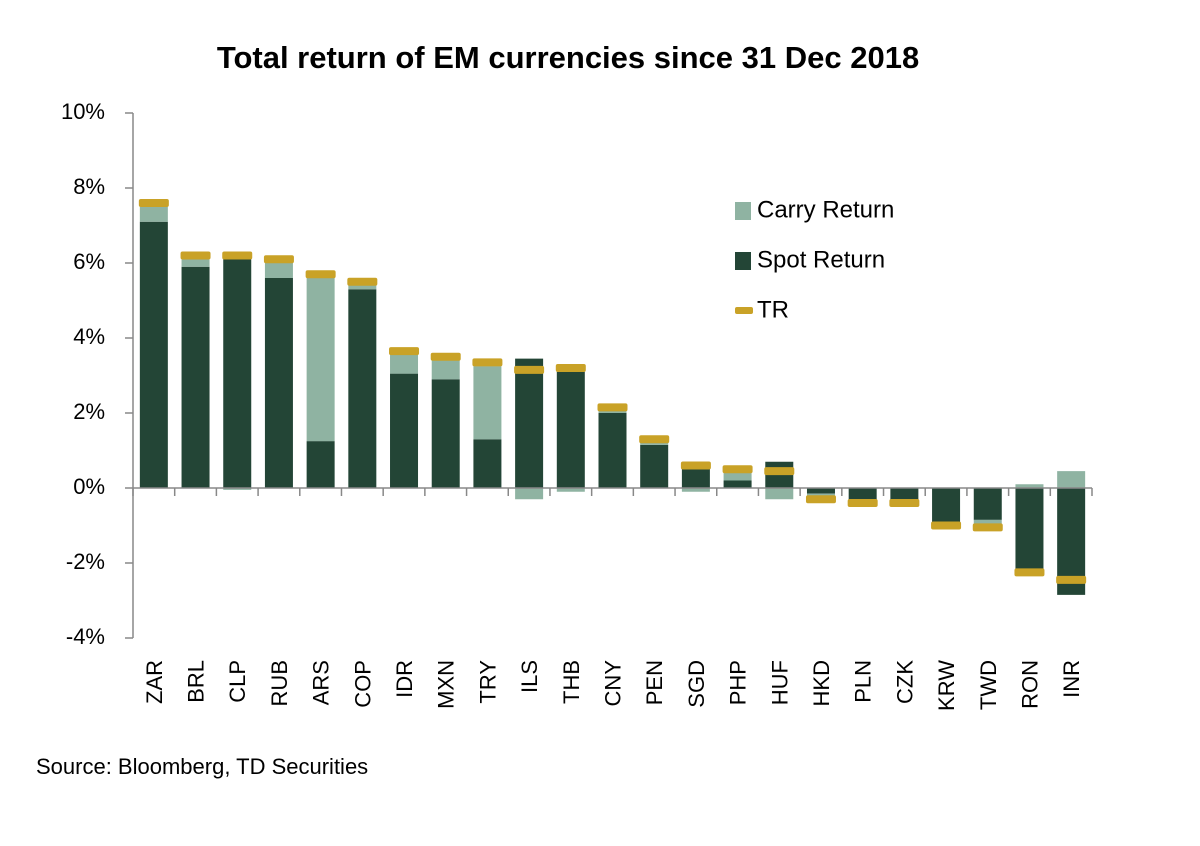 Image resolution: width=1200 pixels, height=846 pixels. I want to click on y-tick-label: 4%, so click(89, 336).